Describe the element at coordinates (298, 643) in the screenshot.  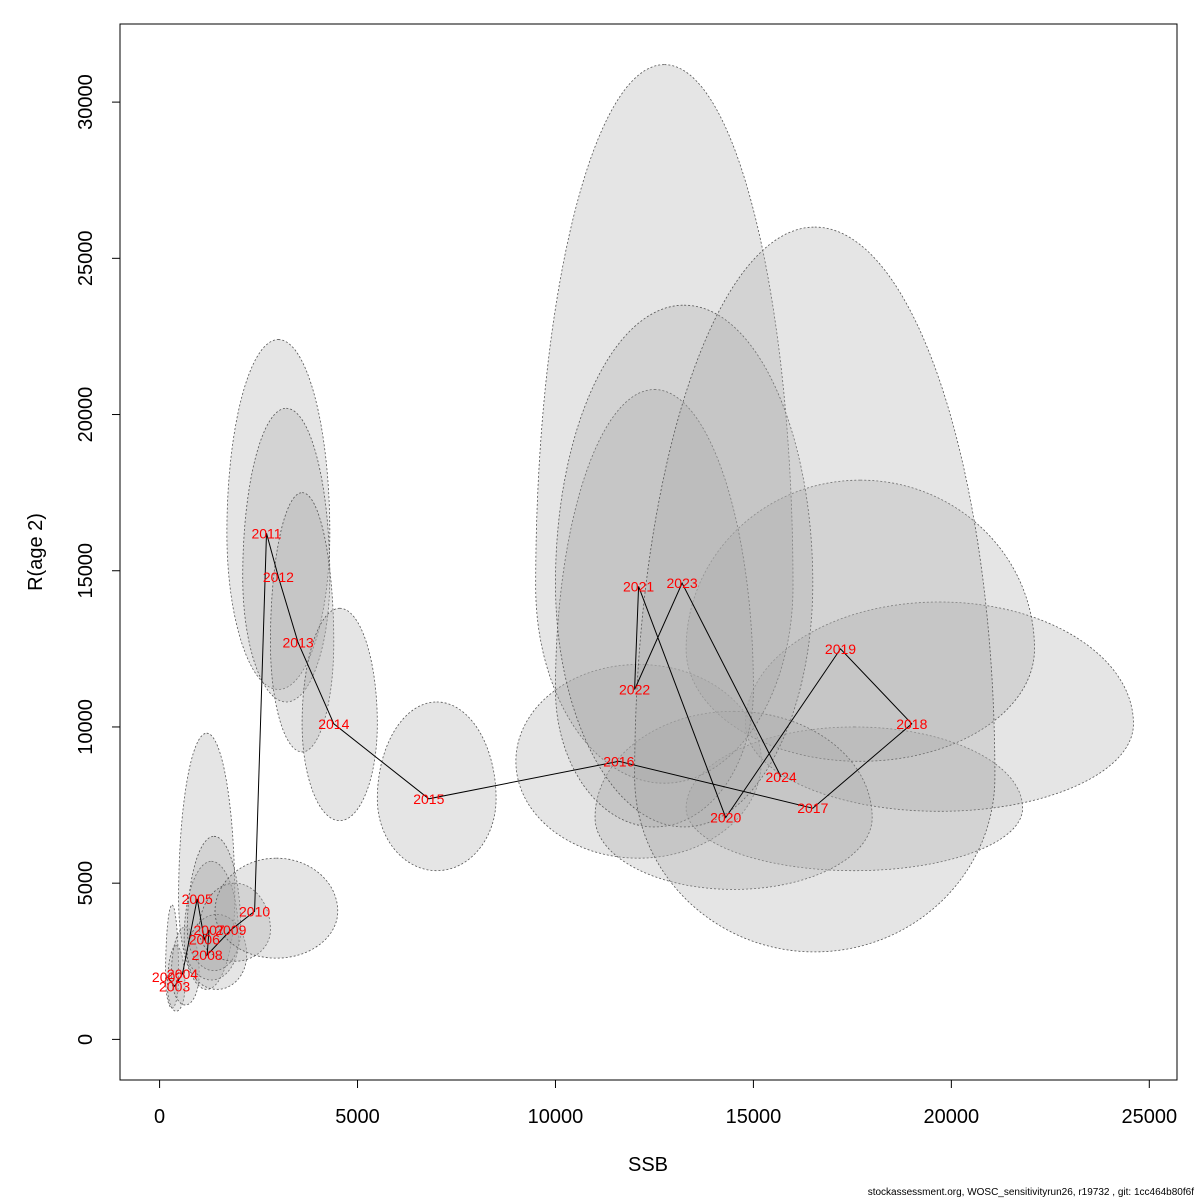
I see `year-label-2013: 2013` at that location.